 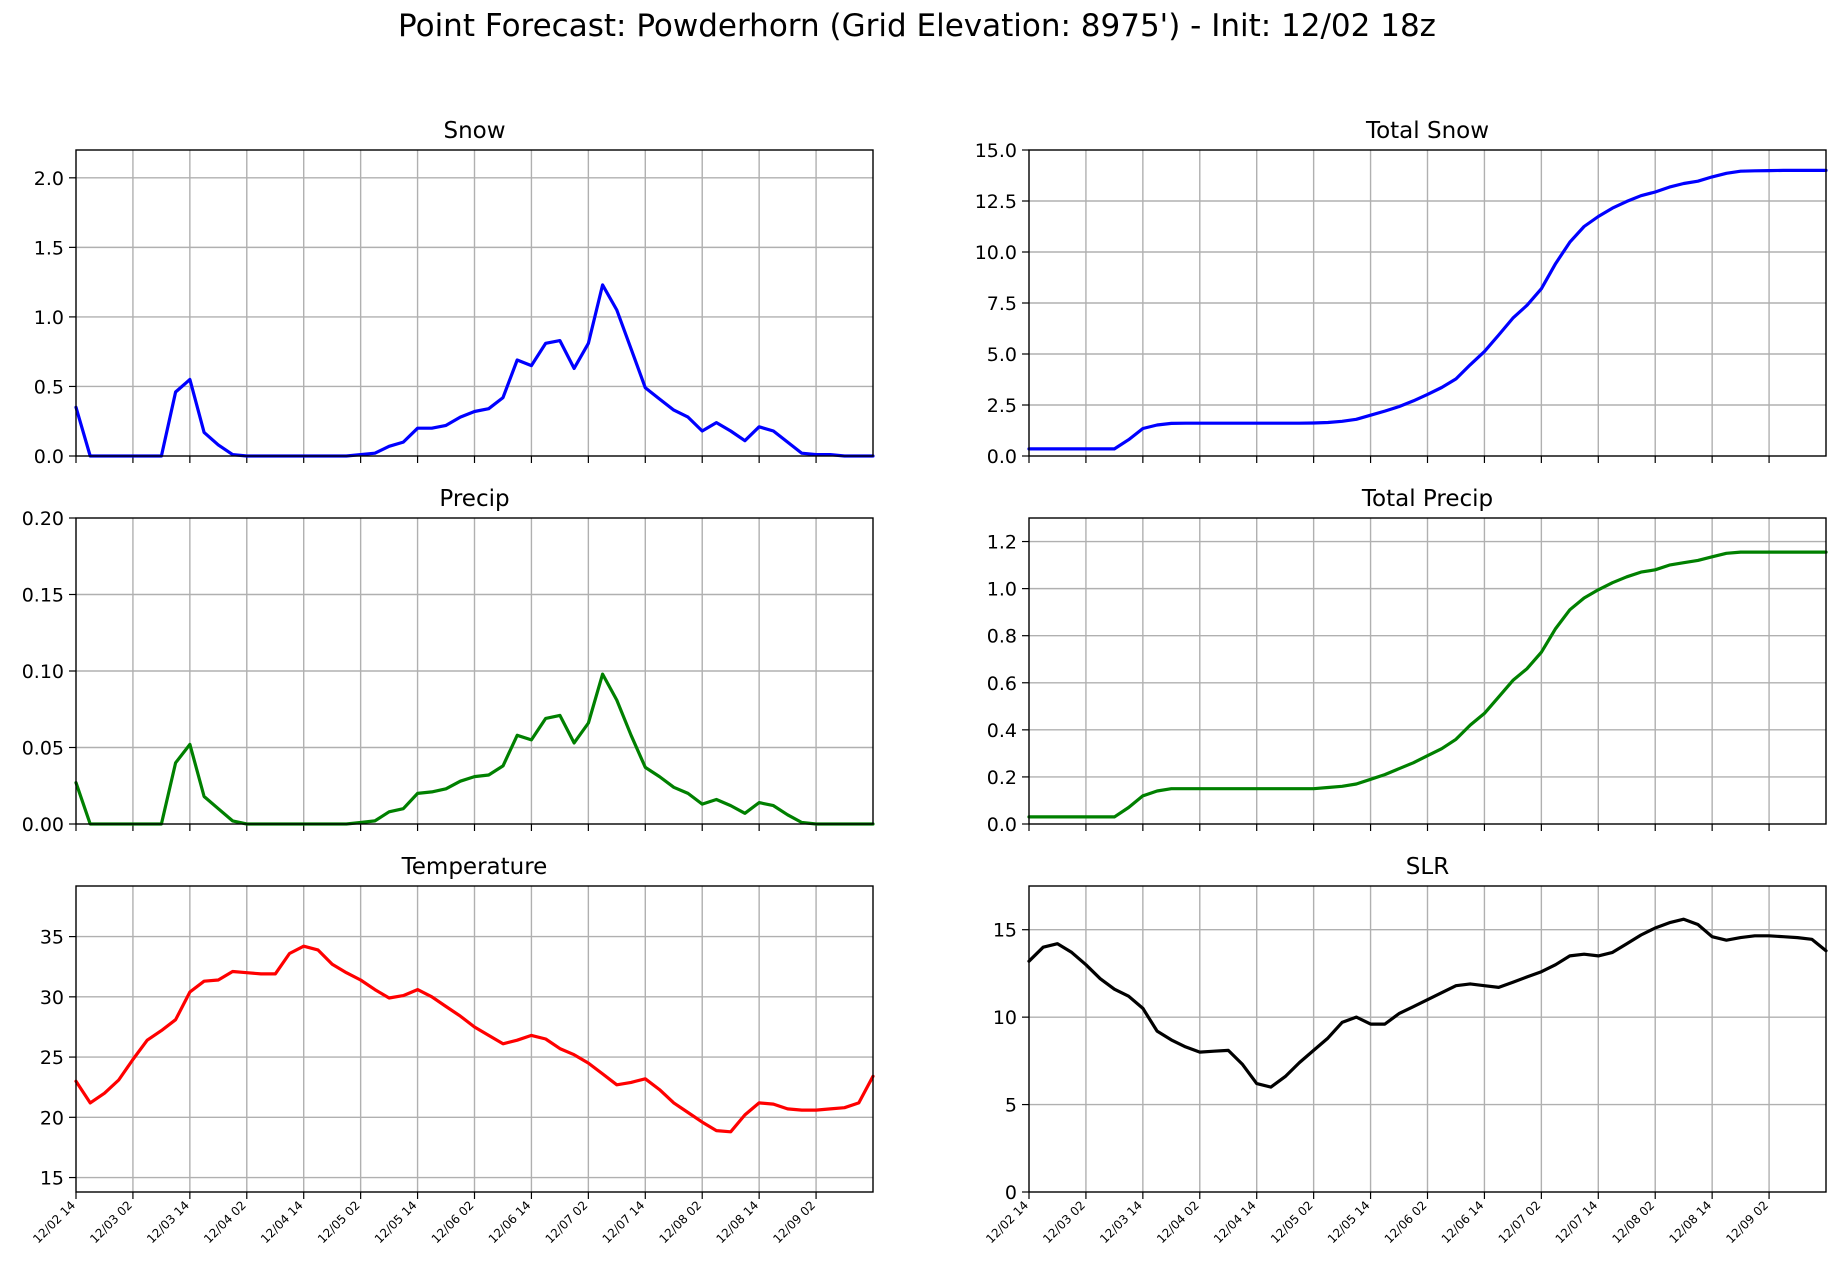 What do you see at coordinates (1427, 867) in the screenshot?
I see `panel-title: SLR` at bounding box center [1427, 867].